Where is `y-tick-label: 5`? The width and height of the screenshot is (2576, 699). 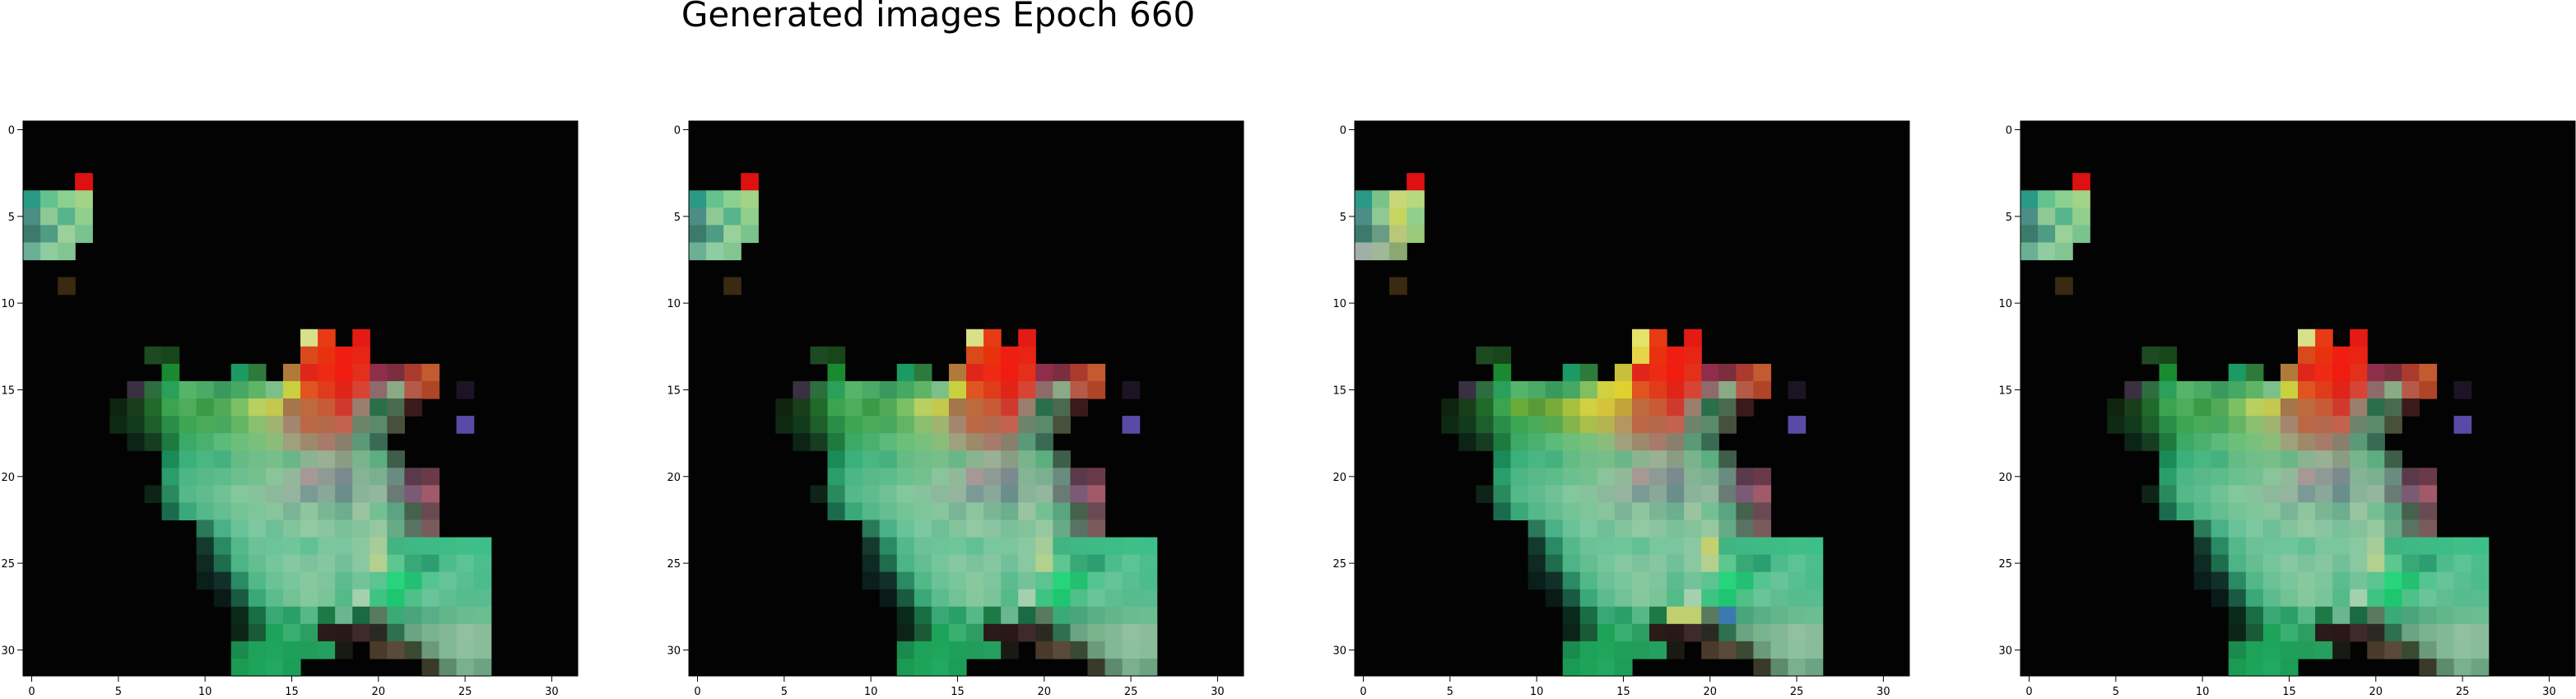 y-tick-label: 5 is located at coordinates (11, 218).